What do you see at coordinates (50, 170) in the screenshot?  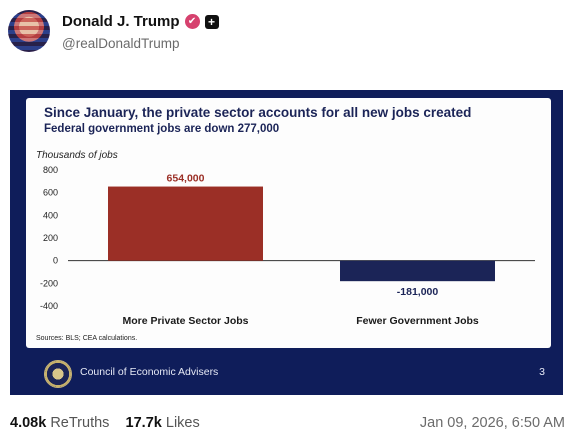 I see `y-tick-label: 800` at bounding box center [50, 170].